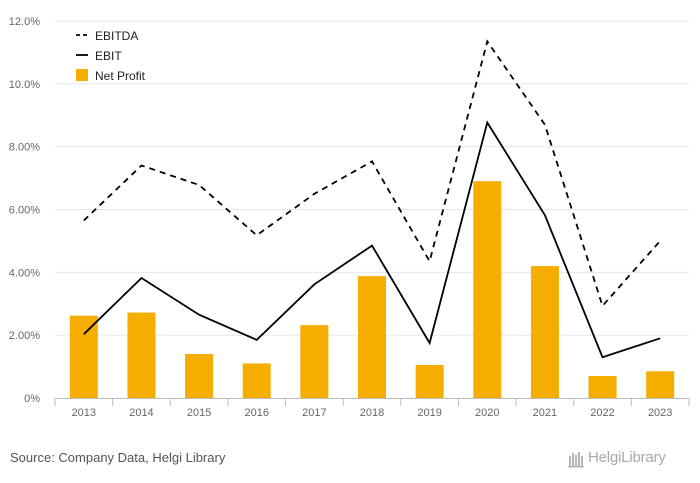 The width and height of the screenshot is (700, 483). What do you see at coordinates (24, 211) in the screenshot?
I see `y-tick-label: 6.00%` at bounding box center [24, 211].